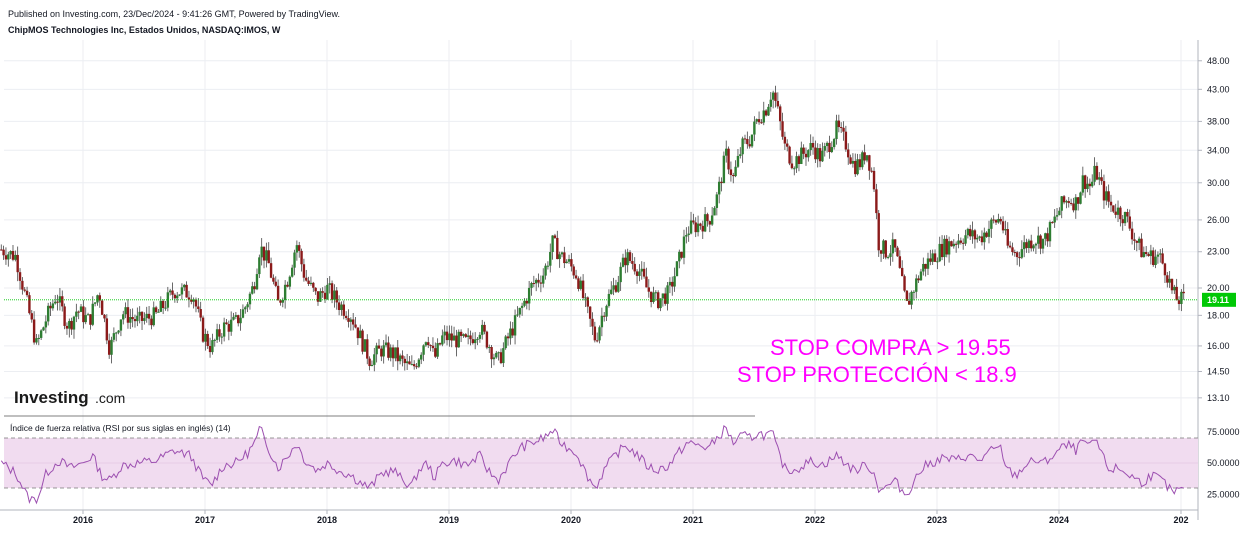 Image resolution: width=1256 pixels, height=542 pixels. I want to click on investing-logo: Investing .com, so click(69, 397).